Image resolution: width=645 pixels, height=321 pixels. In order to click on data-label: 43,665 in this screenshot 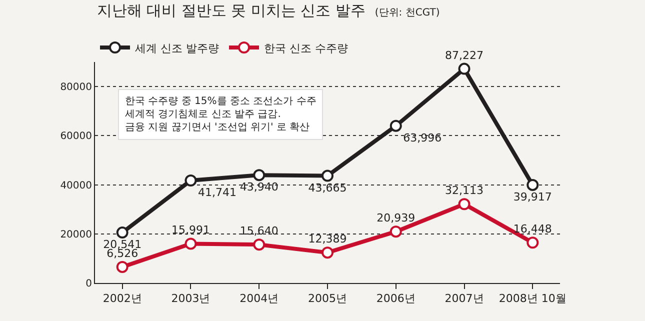, I will do `click(327, 187)`.